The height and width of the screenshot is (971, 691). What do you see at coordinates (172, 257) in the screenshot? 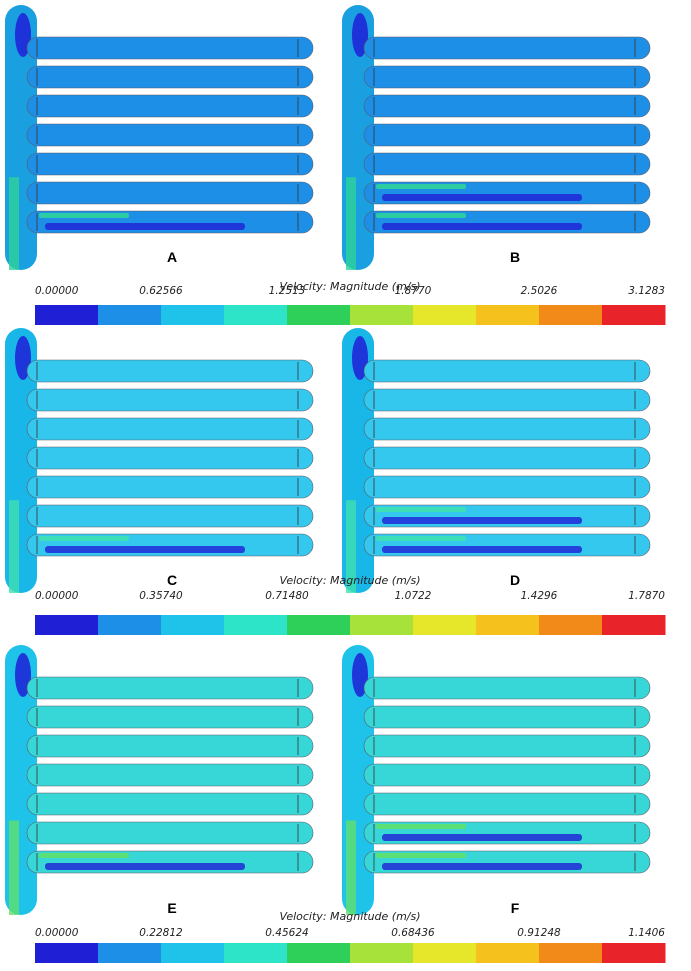
I see `panel-label: A` at bounding box center [172, 257].